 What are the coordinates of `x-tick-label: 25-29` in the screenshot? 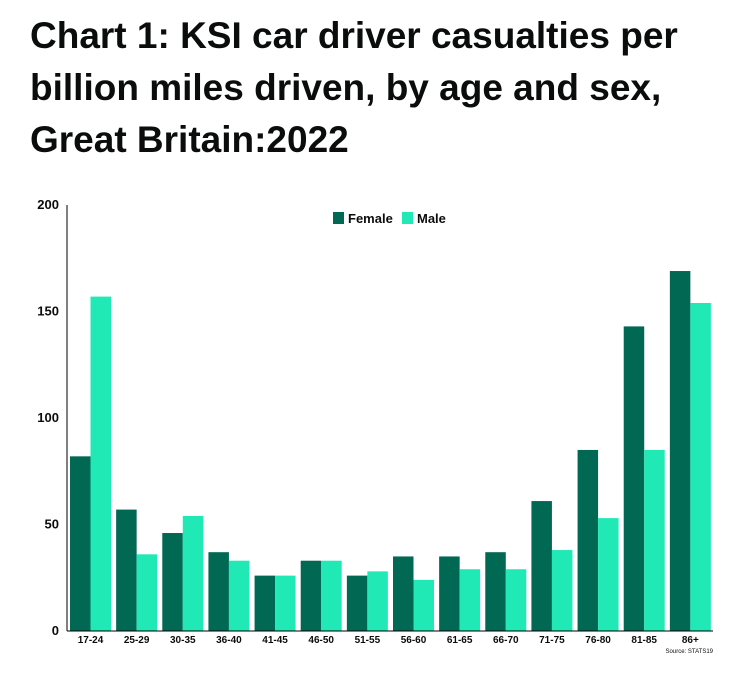 It's located at (137, 640).